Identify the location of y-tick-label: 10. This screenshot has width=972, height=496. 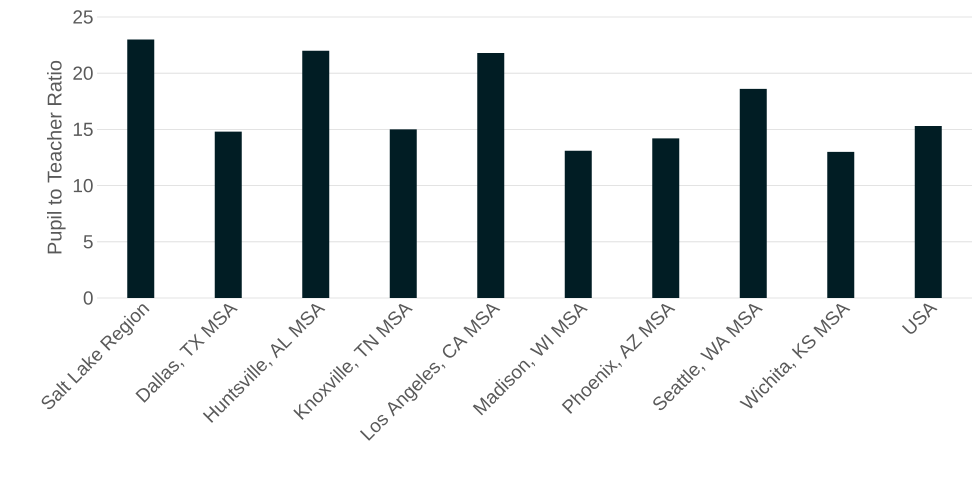
(83, 185).